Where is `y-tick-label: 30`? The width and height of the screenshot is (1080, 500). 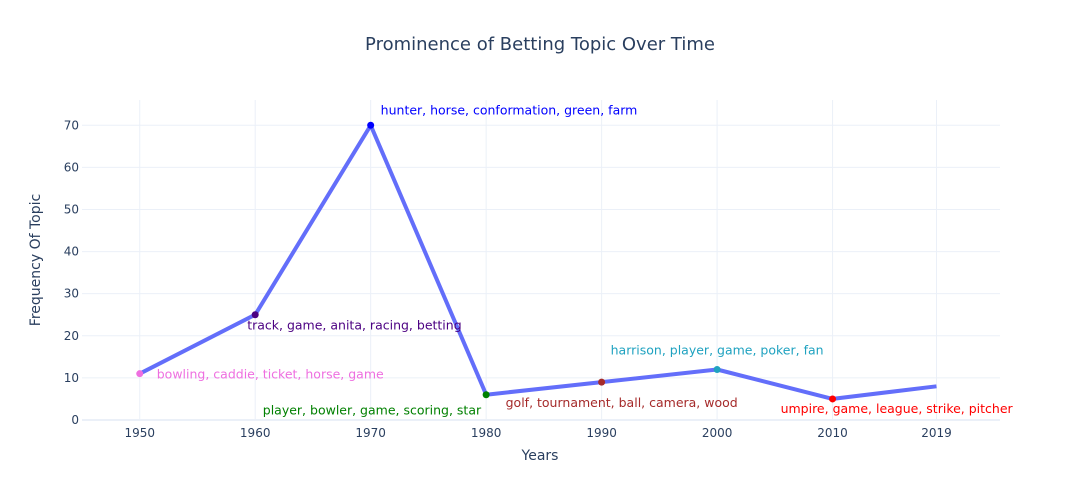
y-tick-label: 30 is located at coordinates (71, 294).